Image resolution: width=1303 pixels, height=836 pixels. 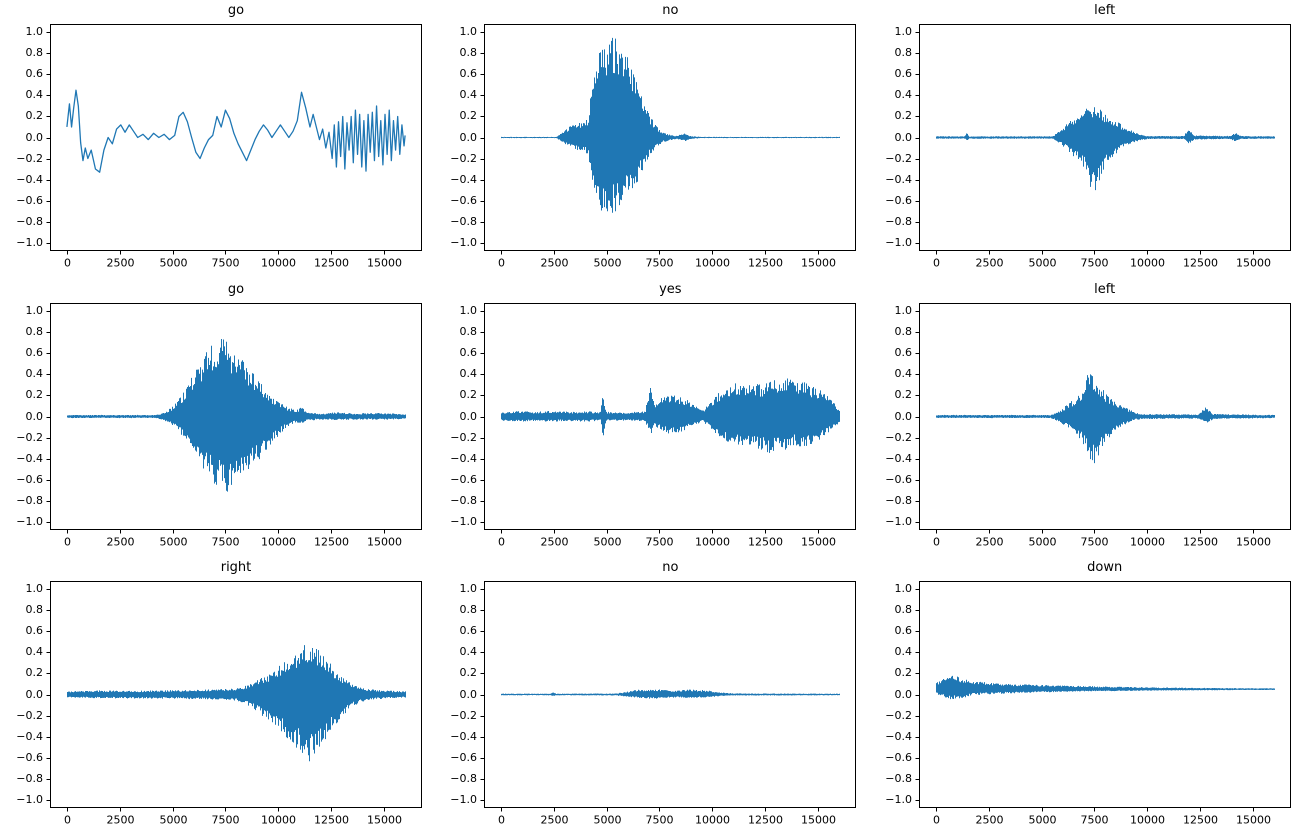 I want to click on subplot-title: yes, so click(x=670, y=289).